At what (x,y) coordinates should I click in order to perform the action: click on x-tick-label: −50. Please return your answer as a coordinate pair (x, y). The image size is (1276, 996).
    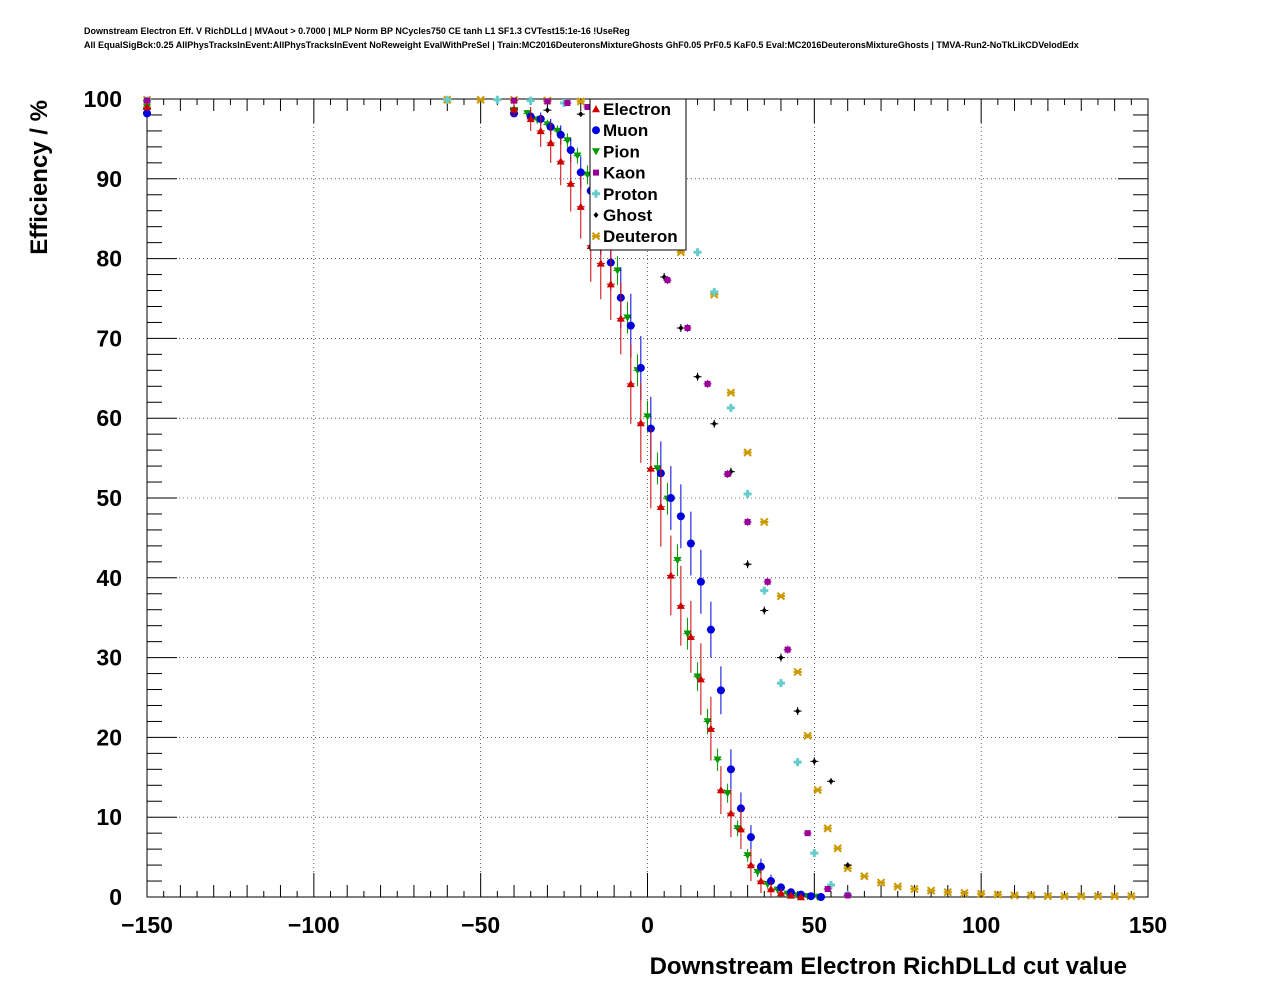
    Looking at the image, I should click on (480, 925).